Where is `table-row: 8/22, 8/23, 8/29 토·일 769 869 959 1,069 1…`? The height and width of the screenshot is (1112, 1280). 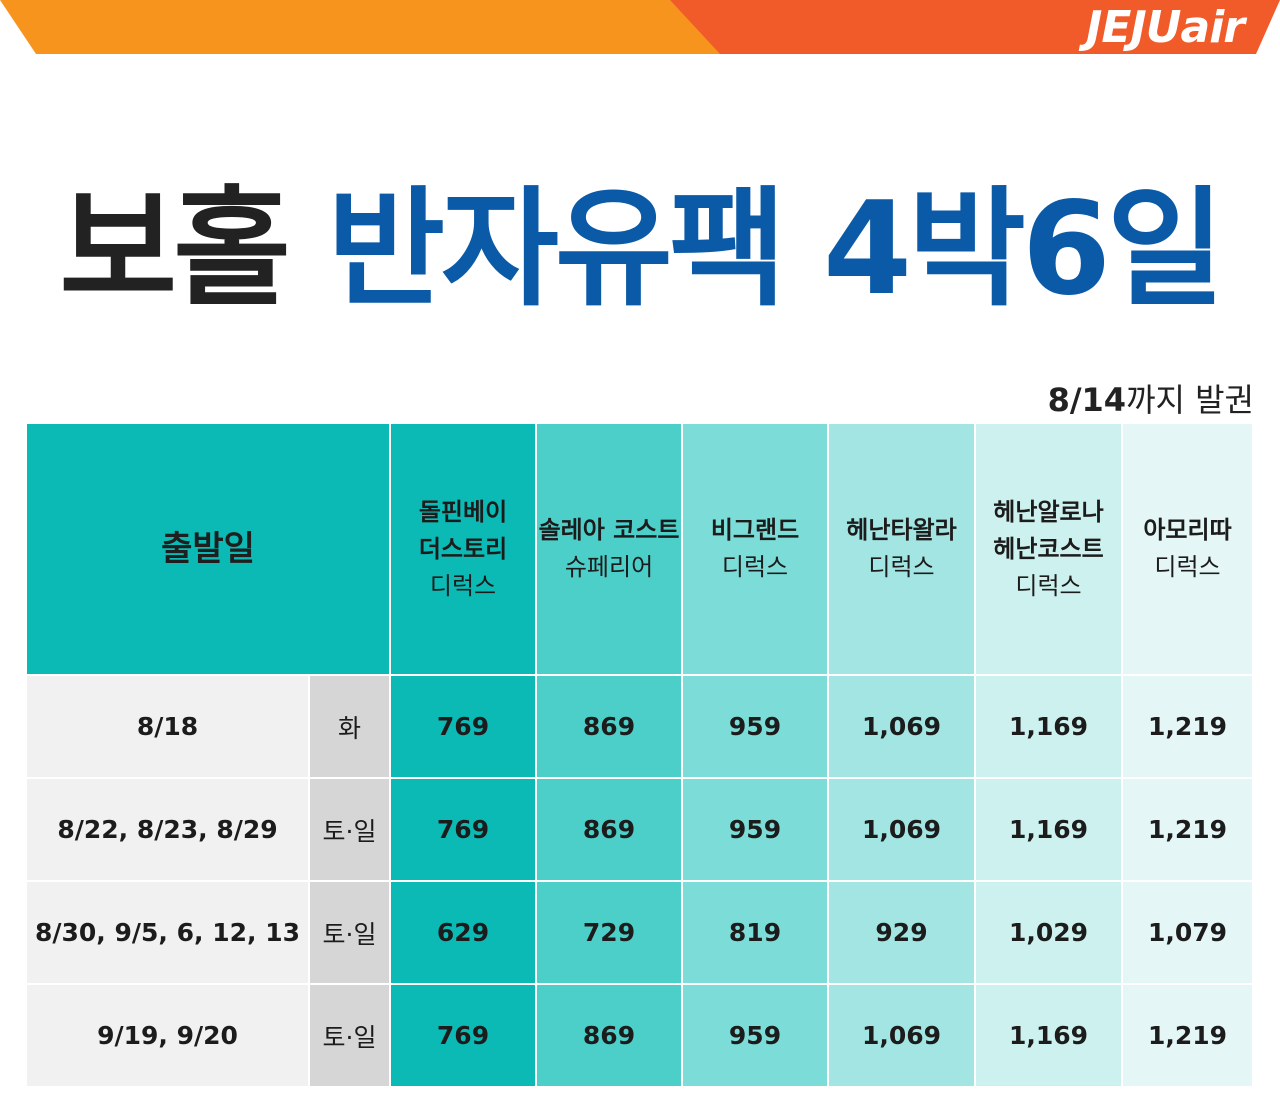
table-row: 8/22, 8/23, 8/29 토·일 769 869 959 1,069 1… is located at coordinates (640, 829).